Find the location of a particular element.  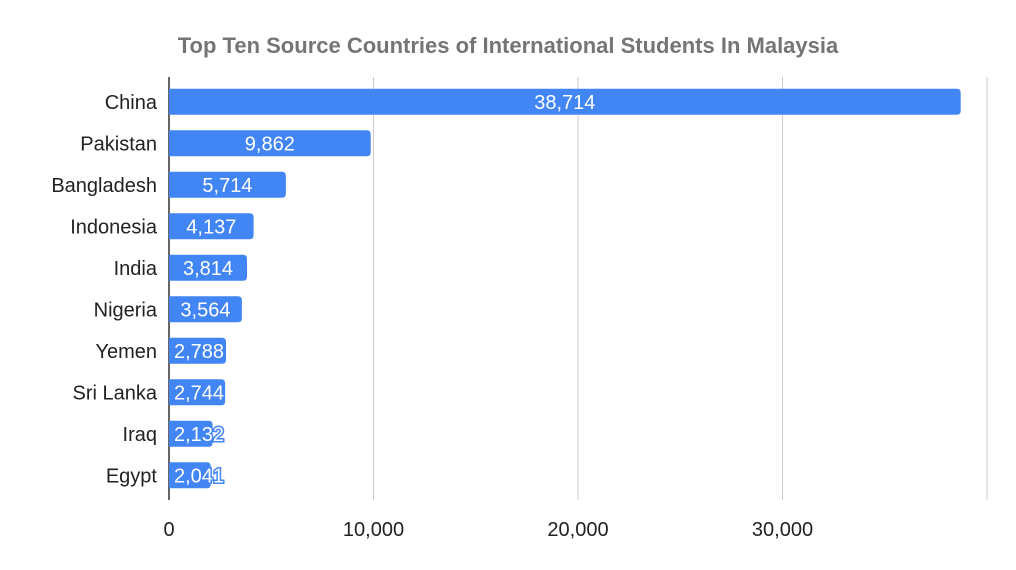

category-label: Indonesia is located at coordinates (114, 227).